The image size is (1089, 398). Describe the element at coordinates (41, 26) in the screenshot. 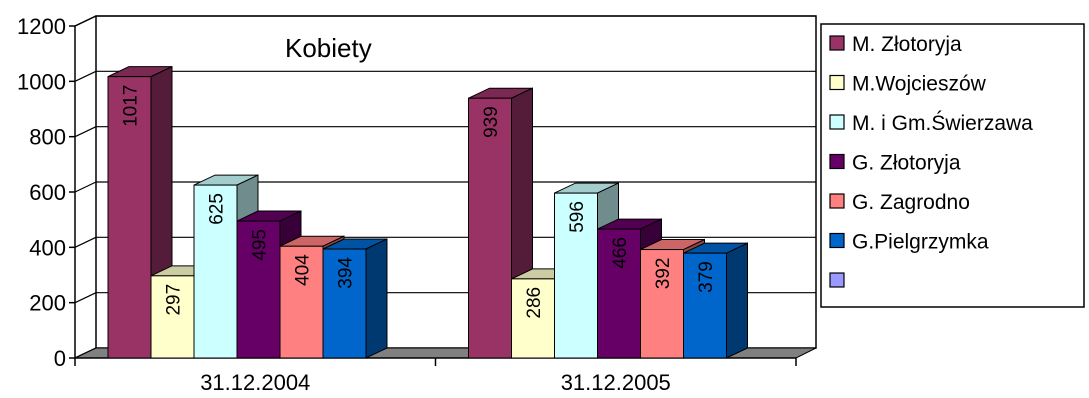

I see `y-tick-label: 1200` at that location.